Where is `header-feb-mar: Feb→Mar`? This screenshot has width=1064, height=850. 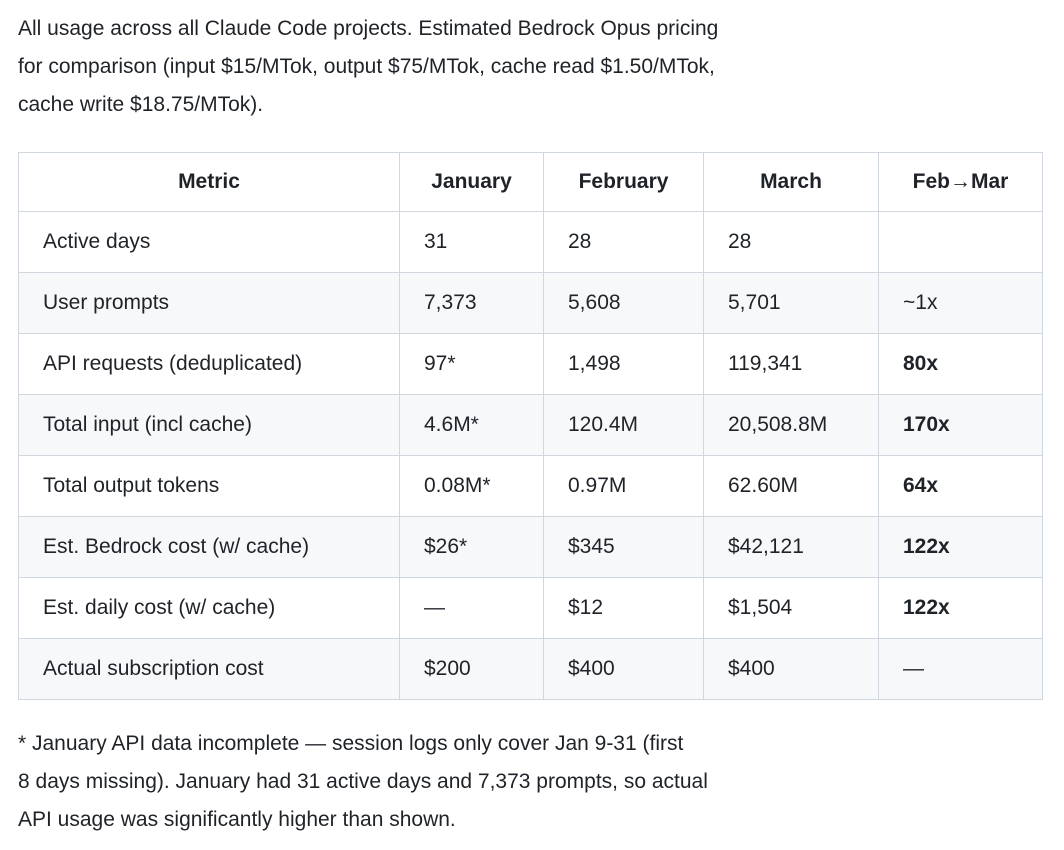
header-feb-mar: Feb→Mar is located at coordinates (960, 182).